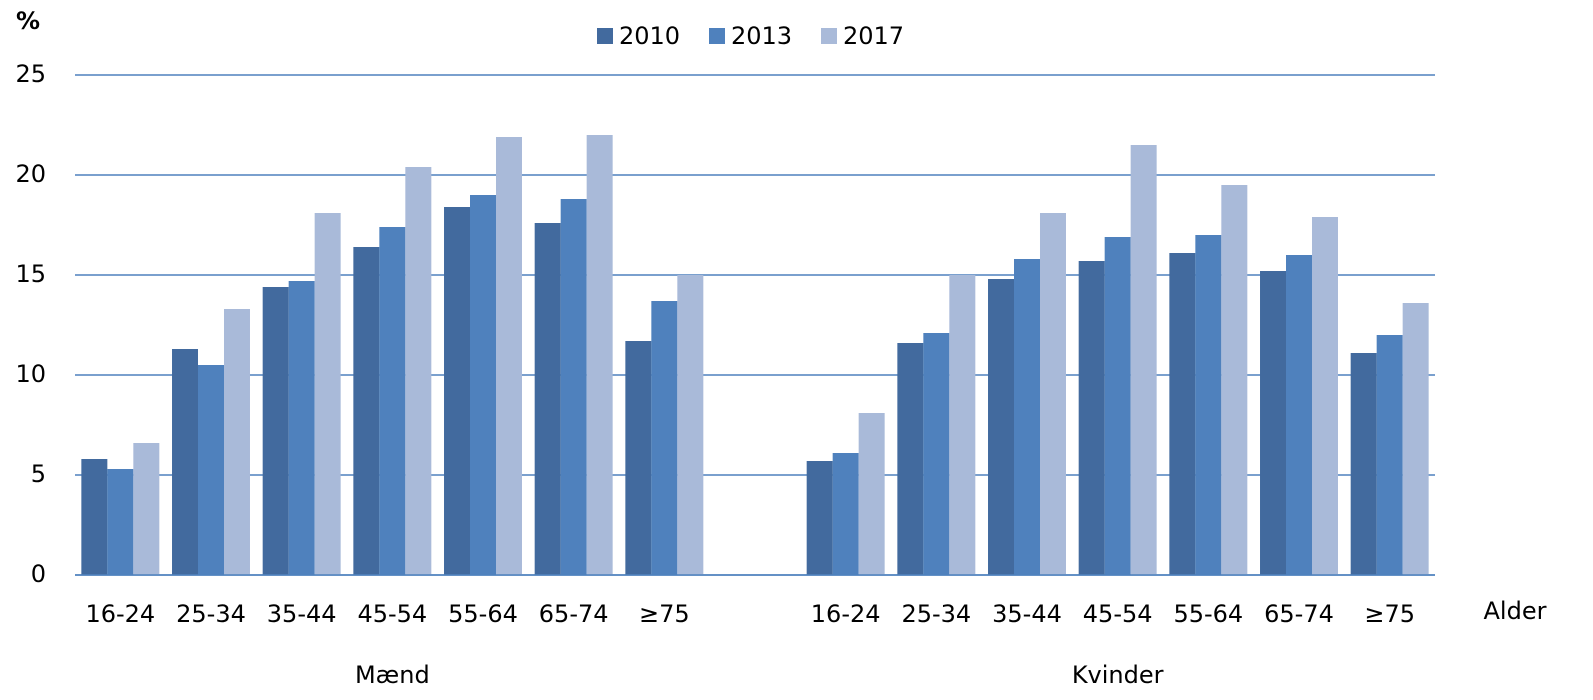 The image size is (1593, 700). What do you see at coordinates (1118, 675) in the screenshot?
I see `group-label: Kvinder` at bounding box center [1118, 675].